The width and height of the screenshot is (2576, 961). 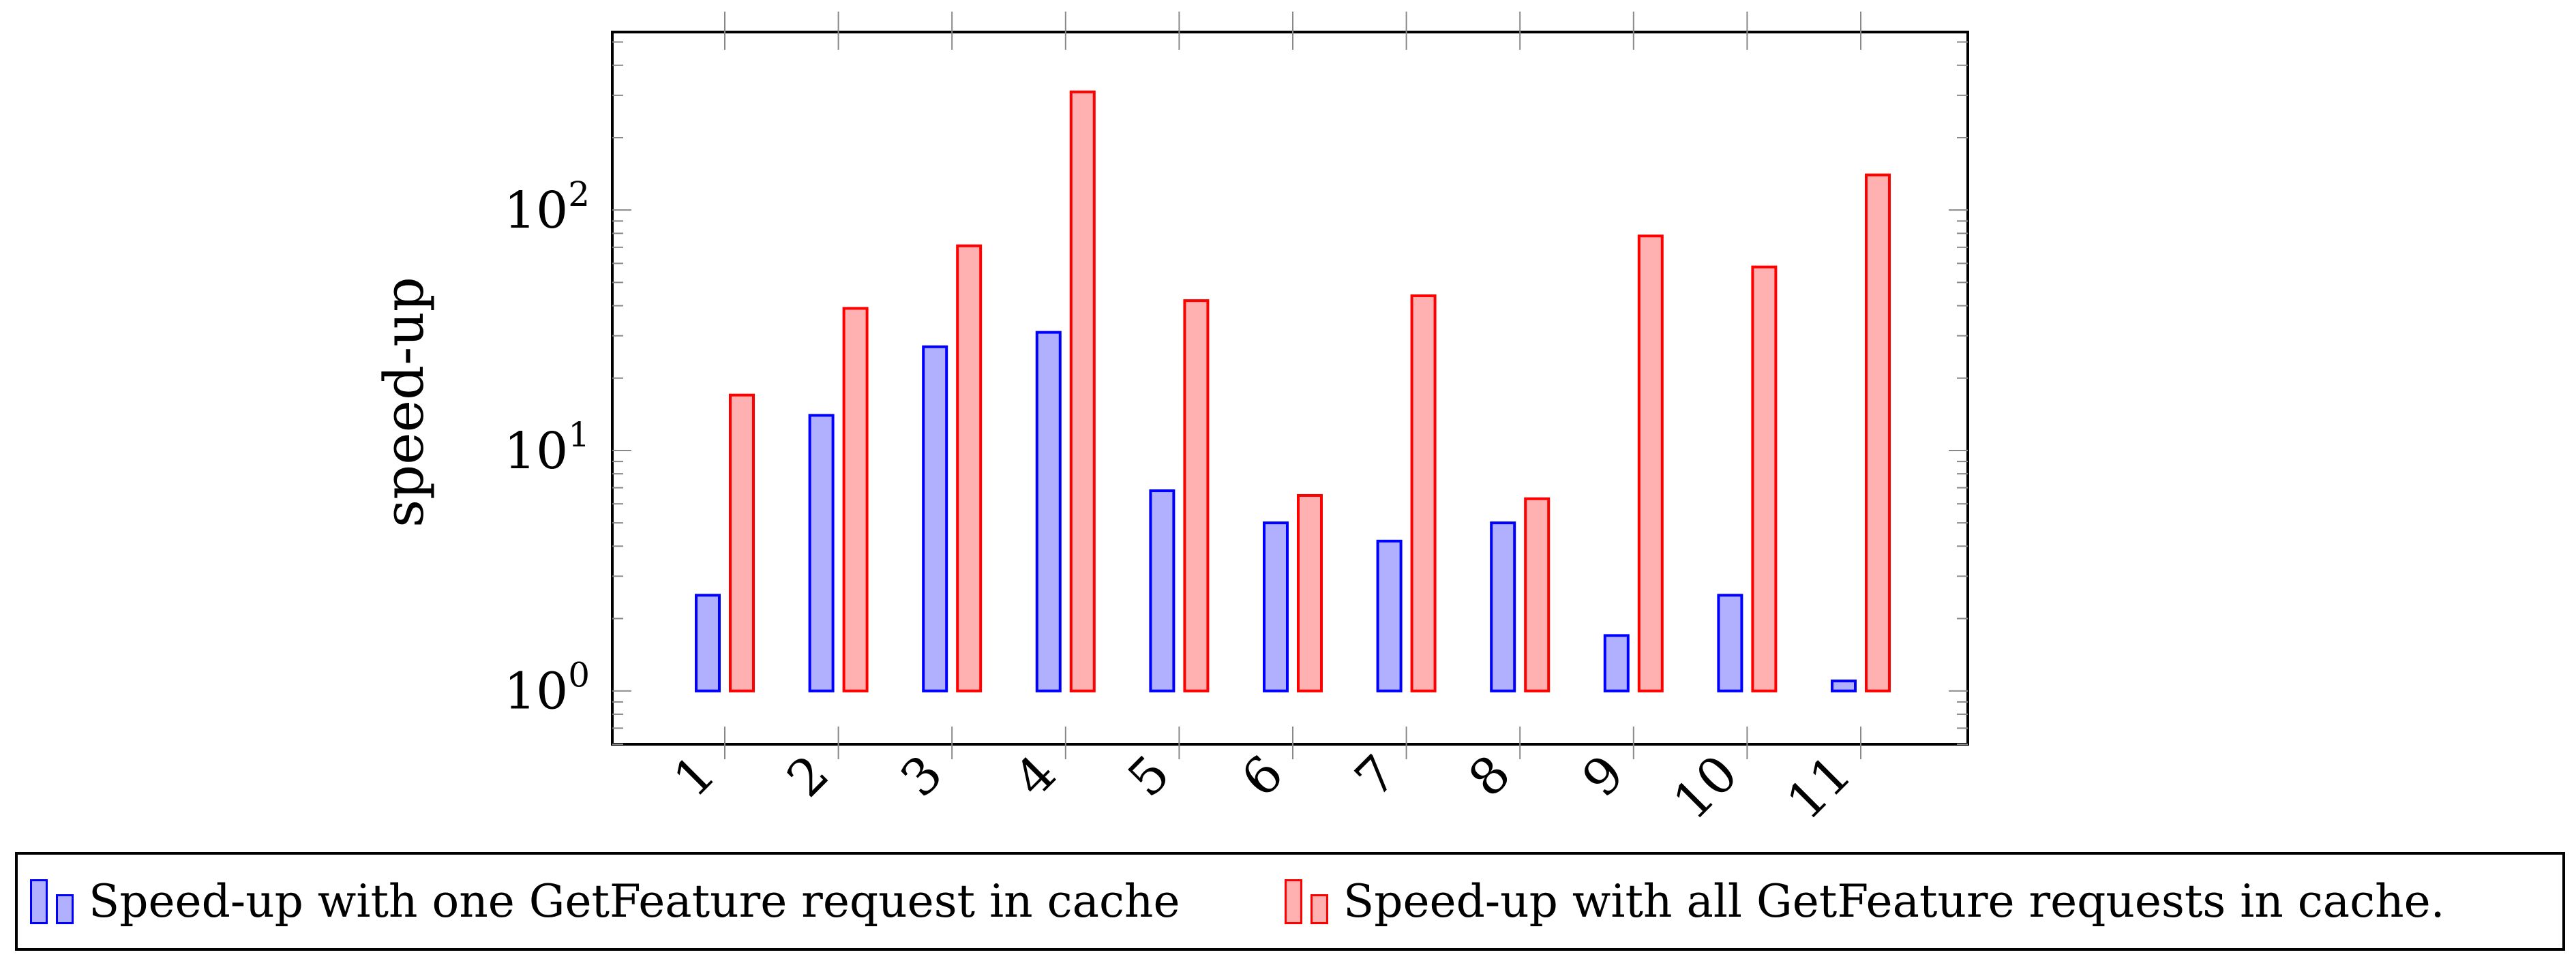 What do you see at coordinates (1819, 787) in the screenshot?
I see `x-tick-label: 11` at bounding box center [1819, 787].